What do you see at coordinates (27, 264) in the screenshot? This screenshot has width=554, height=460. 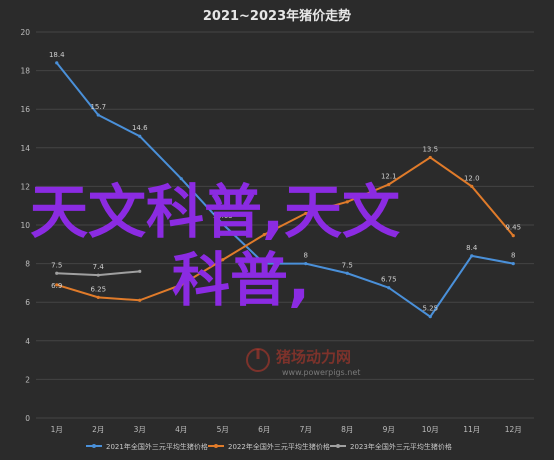 I see `y-tick-label: 8` at bounding box center [27, 264].